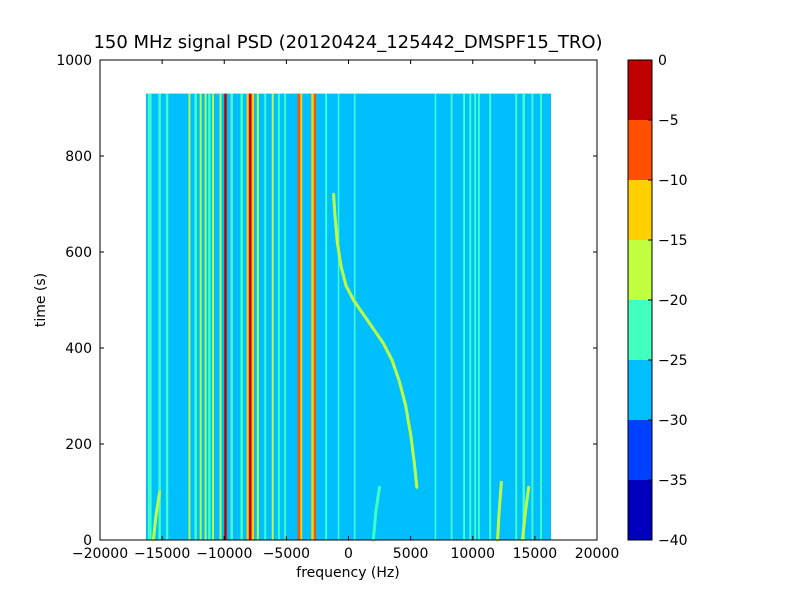  What do you see at coordinates (411, 554) in the screenshot?
I see `x-tick-label: 5000` at bounding box center [411, 554].